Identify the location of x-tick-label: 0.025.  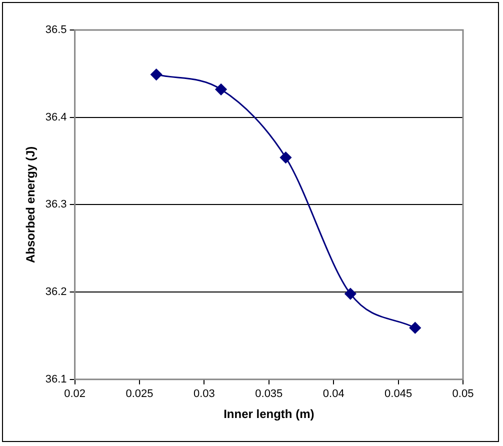
(140, 394).